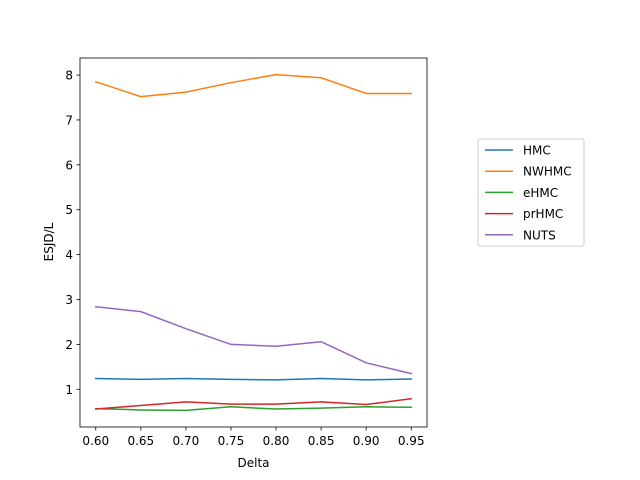  I want to click on x-tick-label: 0.70, so click(186, 441).